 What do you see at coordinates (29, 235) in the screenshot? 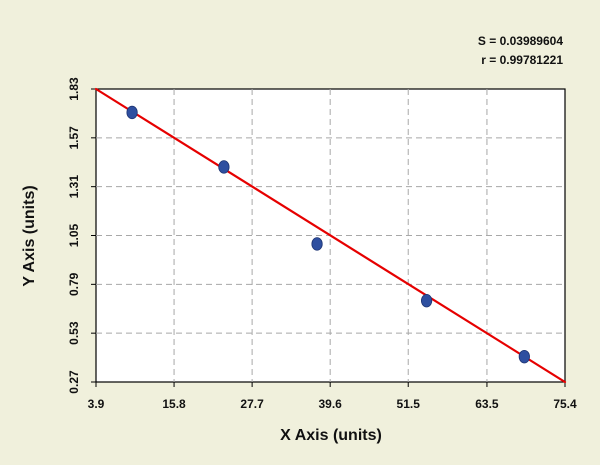
I see `y-axis-title: Y Axis (units)` at bounding box center [29, 235].